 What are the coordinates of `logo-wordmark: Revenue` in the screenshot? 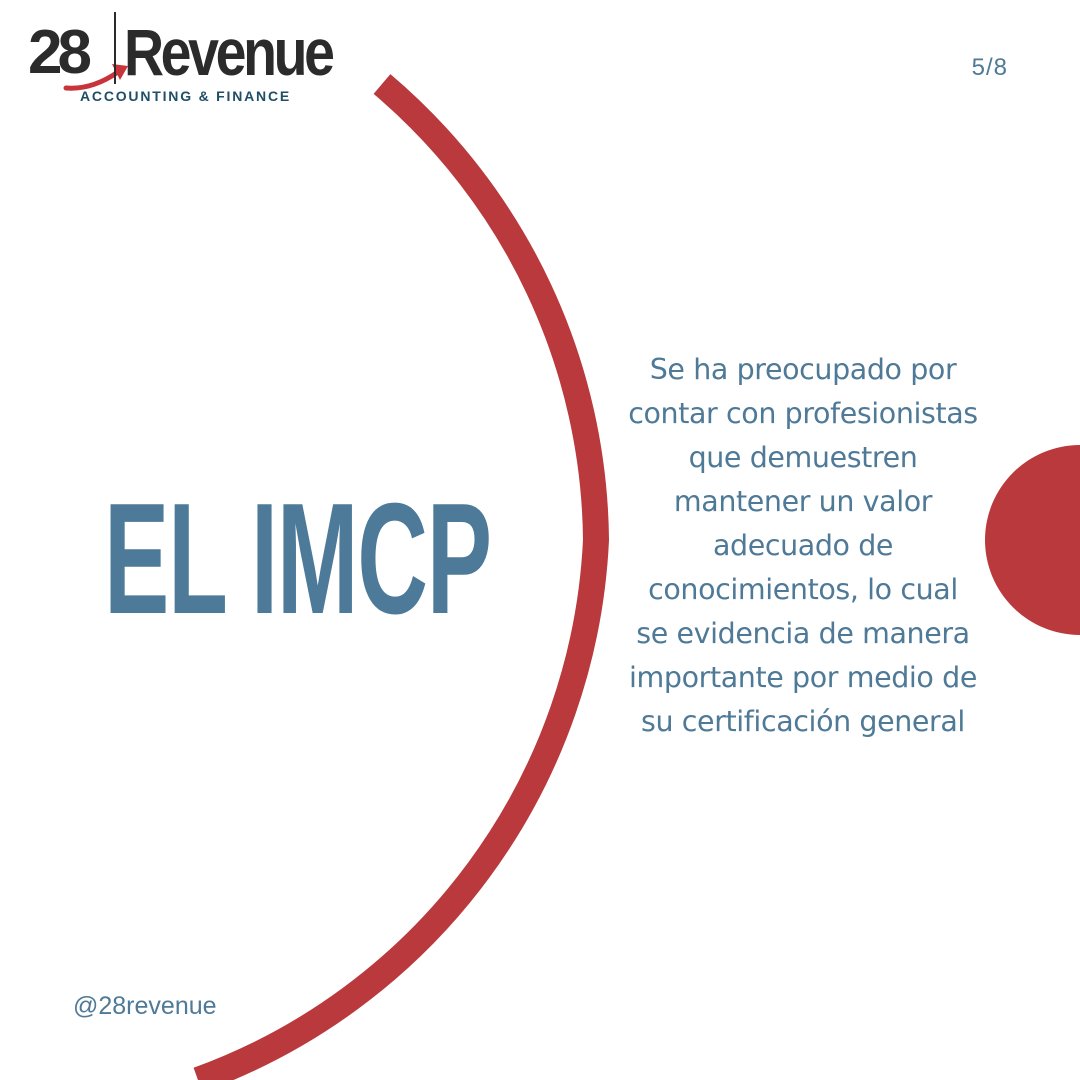 It's located at (229, 52).